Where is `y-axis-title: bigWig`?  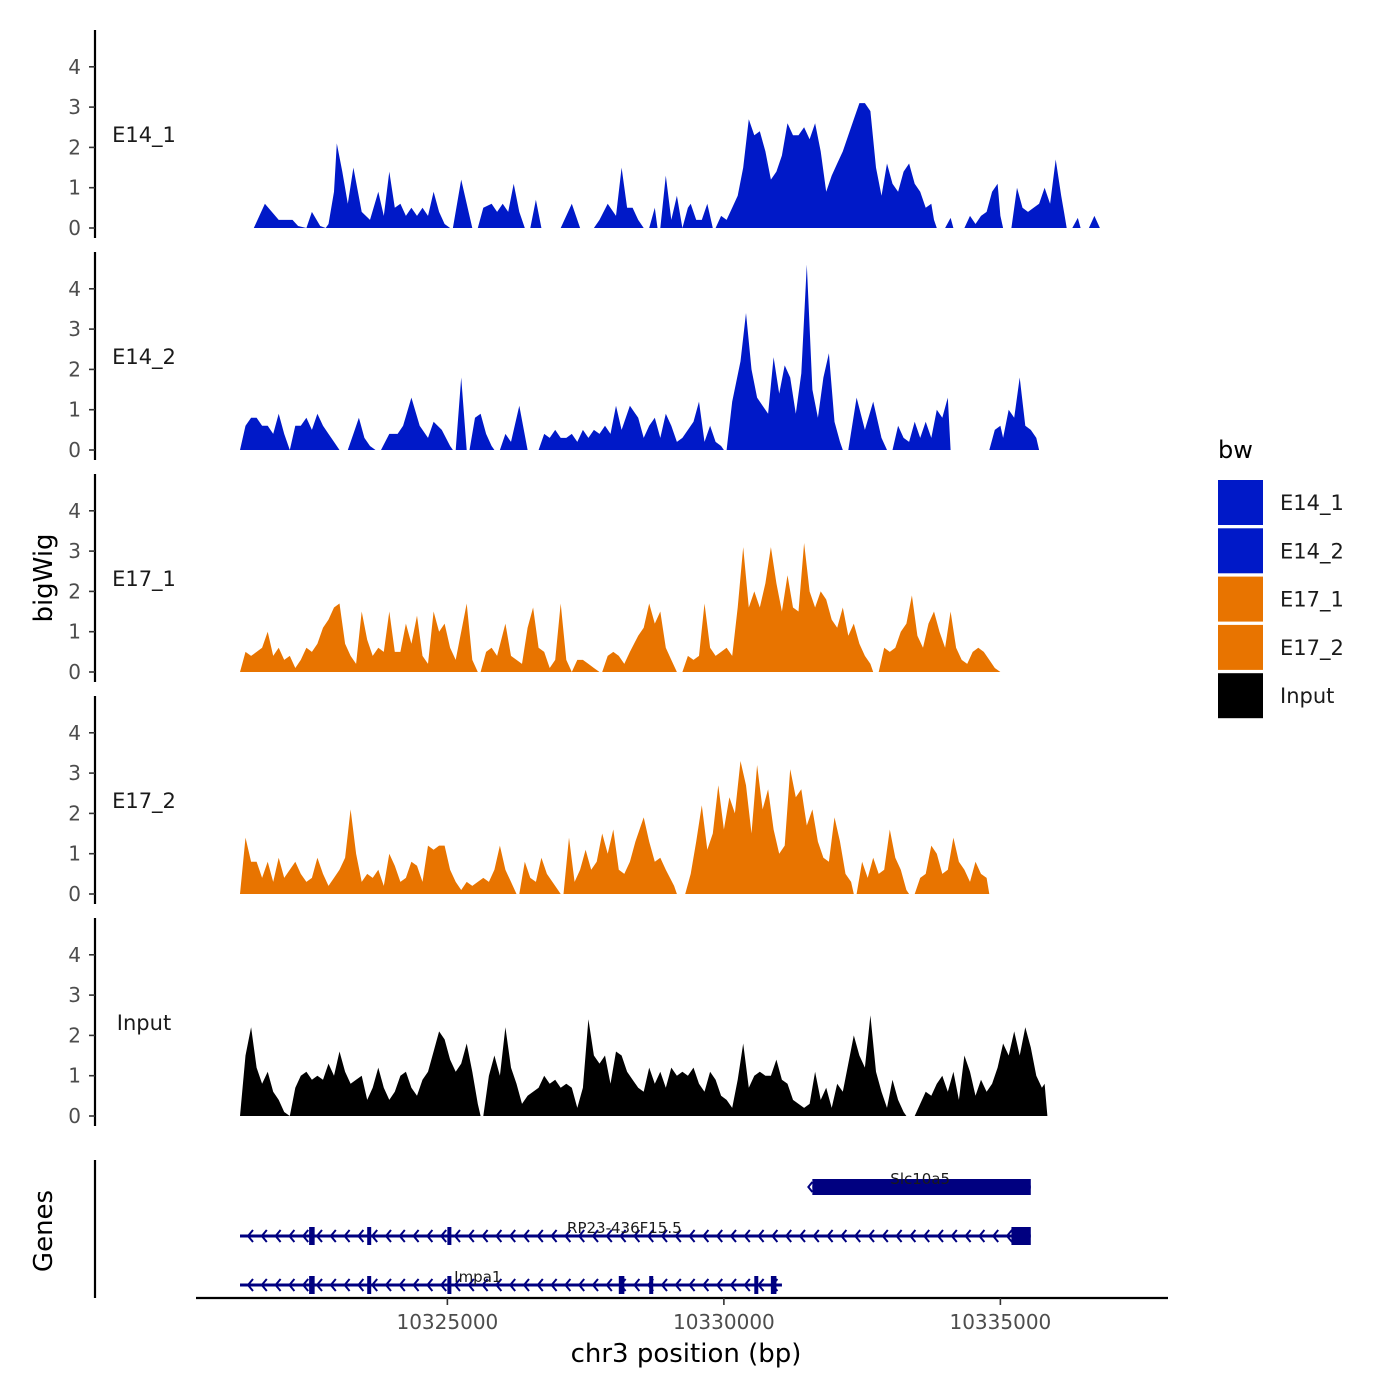
y-axis-title: bigWig is located at coordinates (44, 577).